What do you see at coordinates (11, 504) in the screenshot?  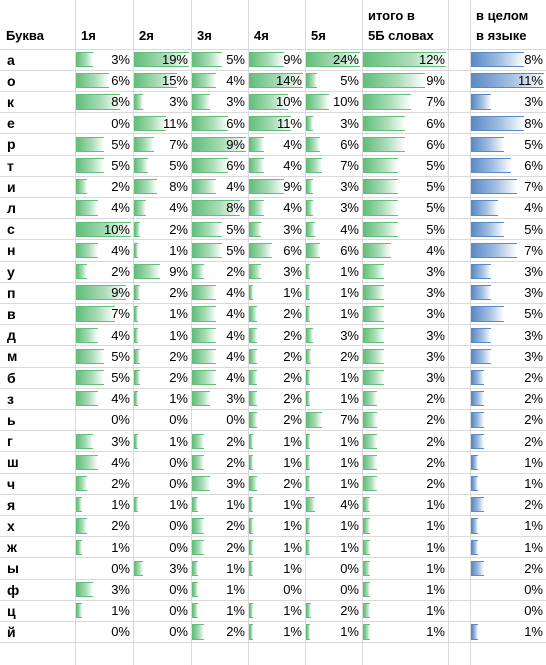 I see `letter-cell: я` at bounding box center [11, 504].